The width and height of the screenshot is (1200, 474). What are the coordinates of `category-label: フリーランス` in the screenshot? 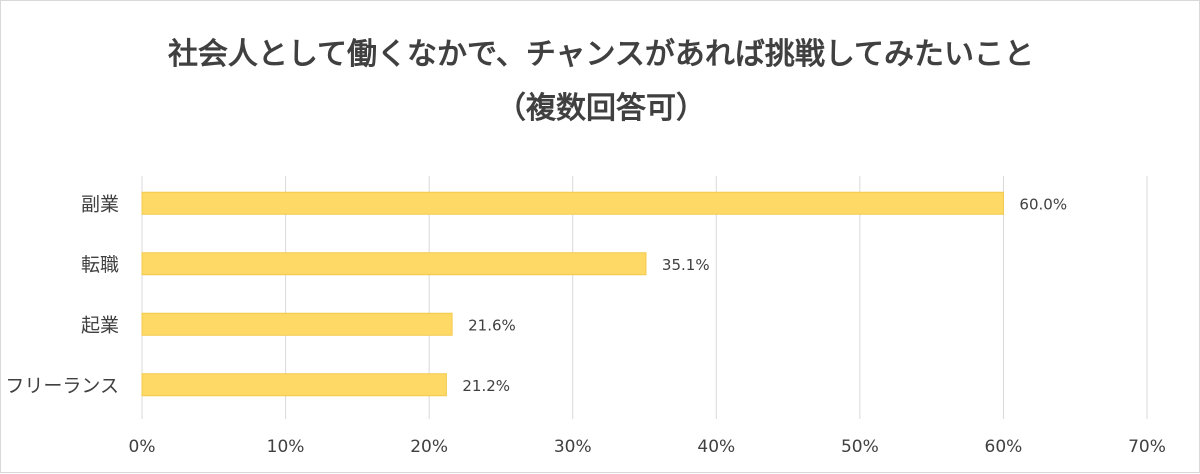 It's located at (62, 386).